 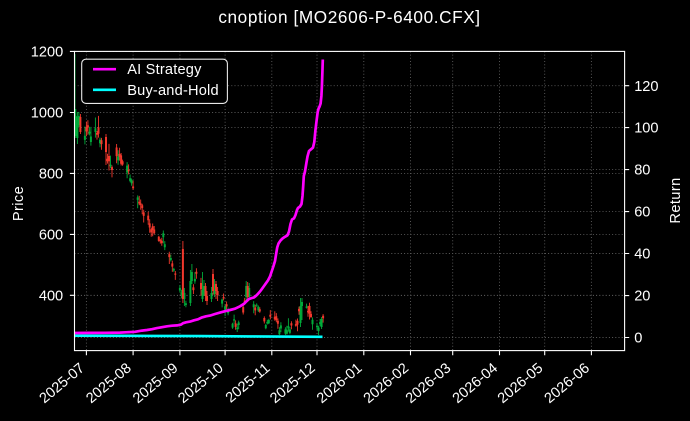 I want to click on svg-text: 800, so click(x=51, y=175).